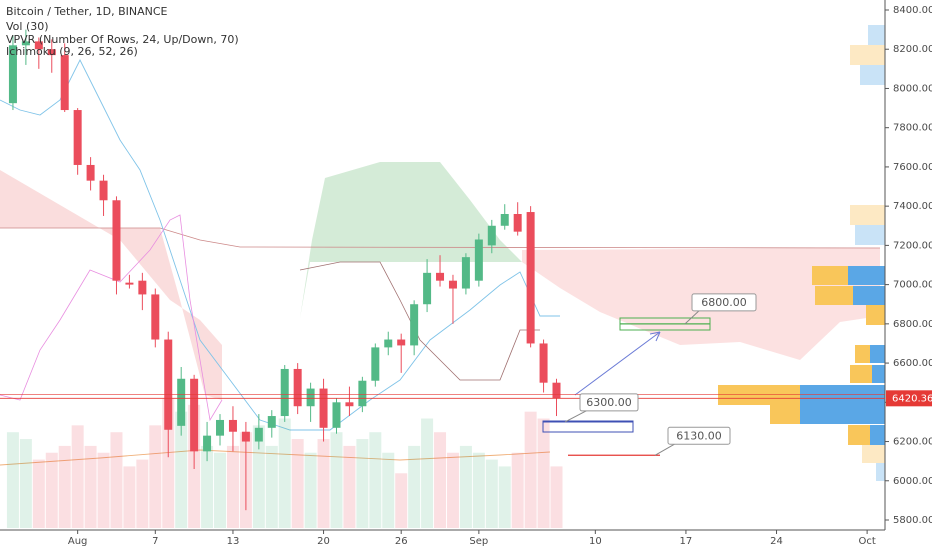  What do you see at coordinates (401, 541) in the screenshot?
I see `x-tick-label: 26` at bounding box center [401, 541].